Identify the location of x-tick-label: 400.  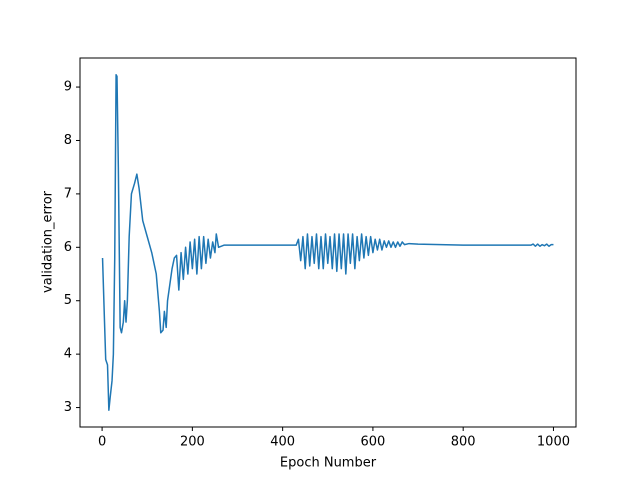
(282, 442).